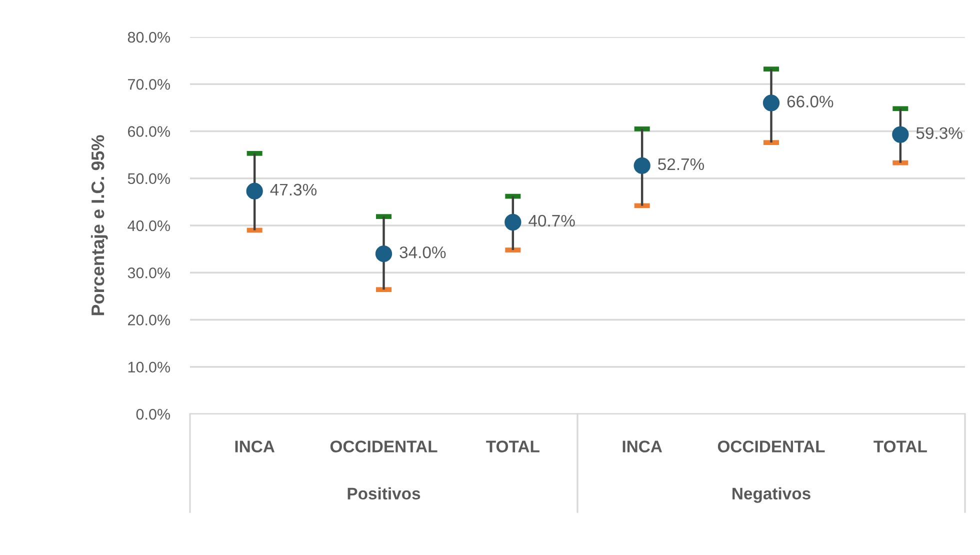 This screenshot has height=555, width=980. What do you see at coordinates (293, 190) in the screenshot?
I see `data-label: 47.3%` at bounding box center [293, 190].